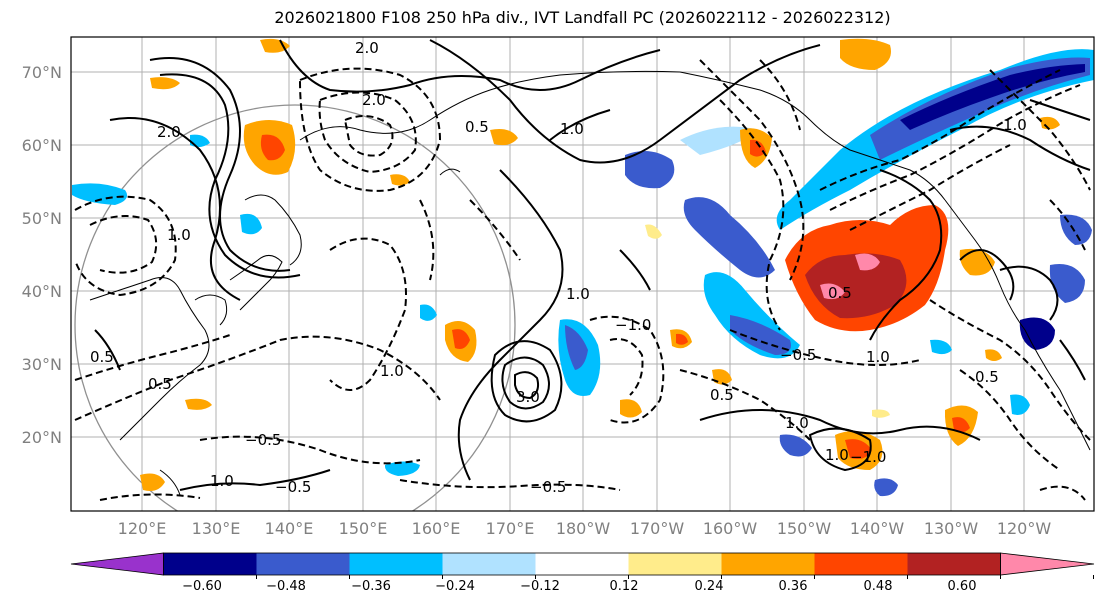 The height and width of the screenshot is (604, 1105). What do you see at coordinates (804, 528) in the screenshot?
I see `lon-label: 150°W` at bounding box center [804, 528].